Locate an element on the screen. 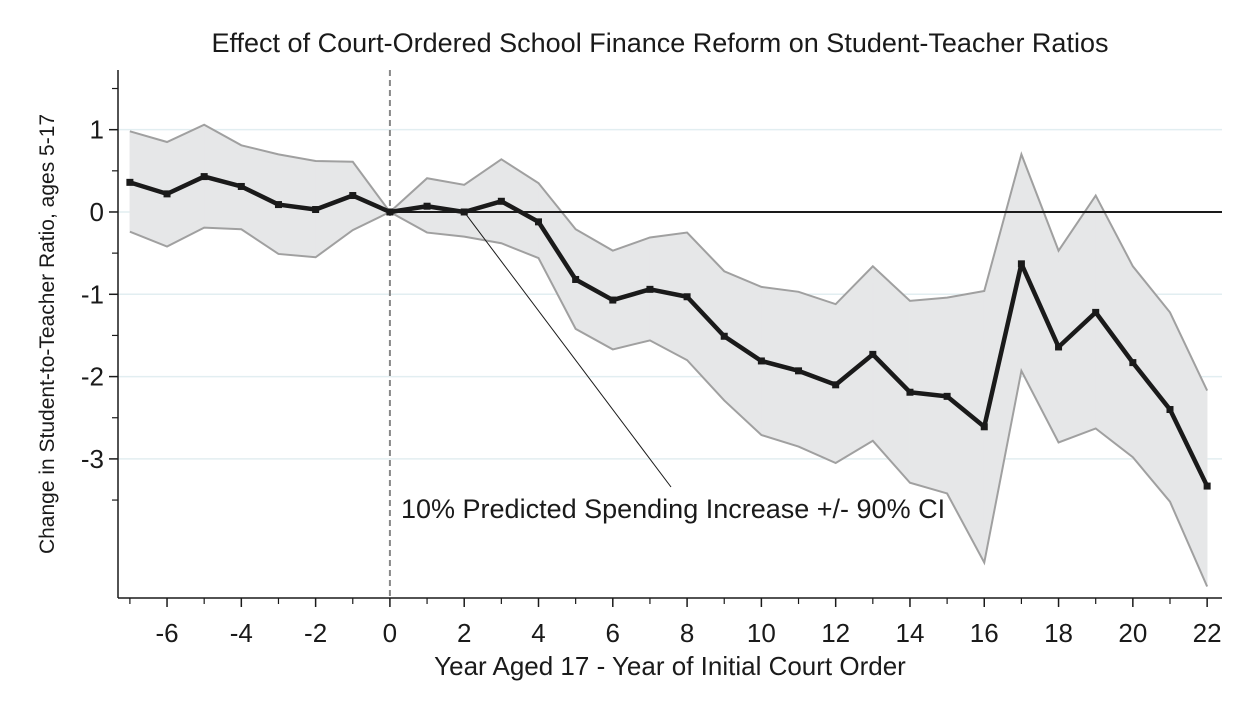 This screenshot has width=1245, height=716. x-tick-label: 14 is located at coordinates (910, 633).